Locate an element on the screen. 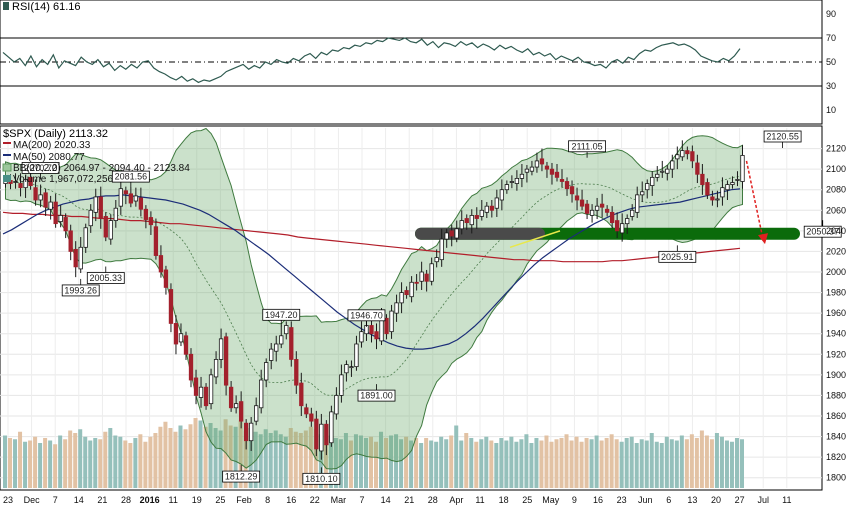 The height and width of the screenshot is (508, 851). x-tick-label: 21 is located at coordinates (409, 500).